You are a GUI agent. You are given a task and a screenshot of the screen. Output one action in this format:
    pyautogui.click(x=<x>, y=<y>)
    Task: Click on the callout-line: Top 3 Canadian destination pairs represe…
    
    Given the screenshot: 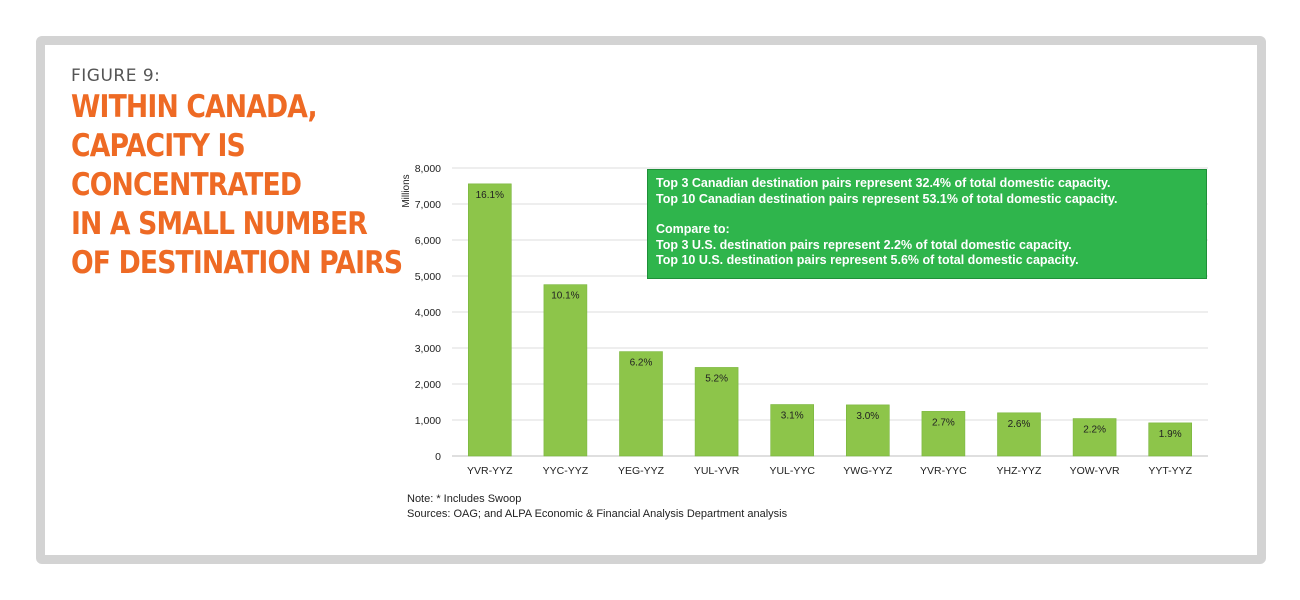 What is the action you would take?
    pyautogui.click(x=883, y=183)
    